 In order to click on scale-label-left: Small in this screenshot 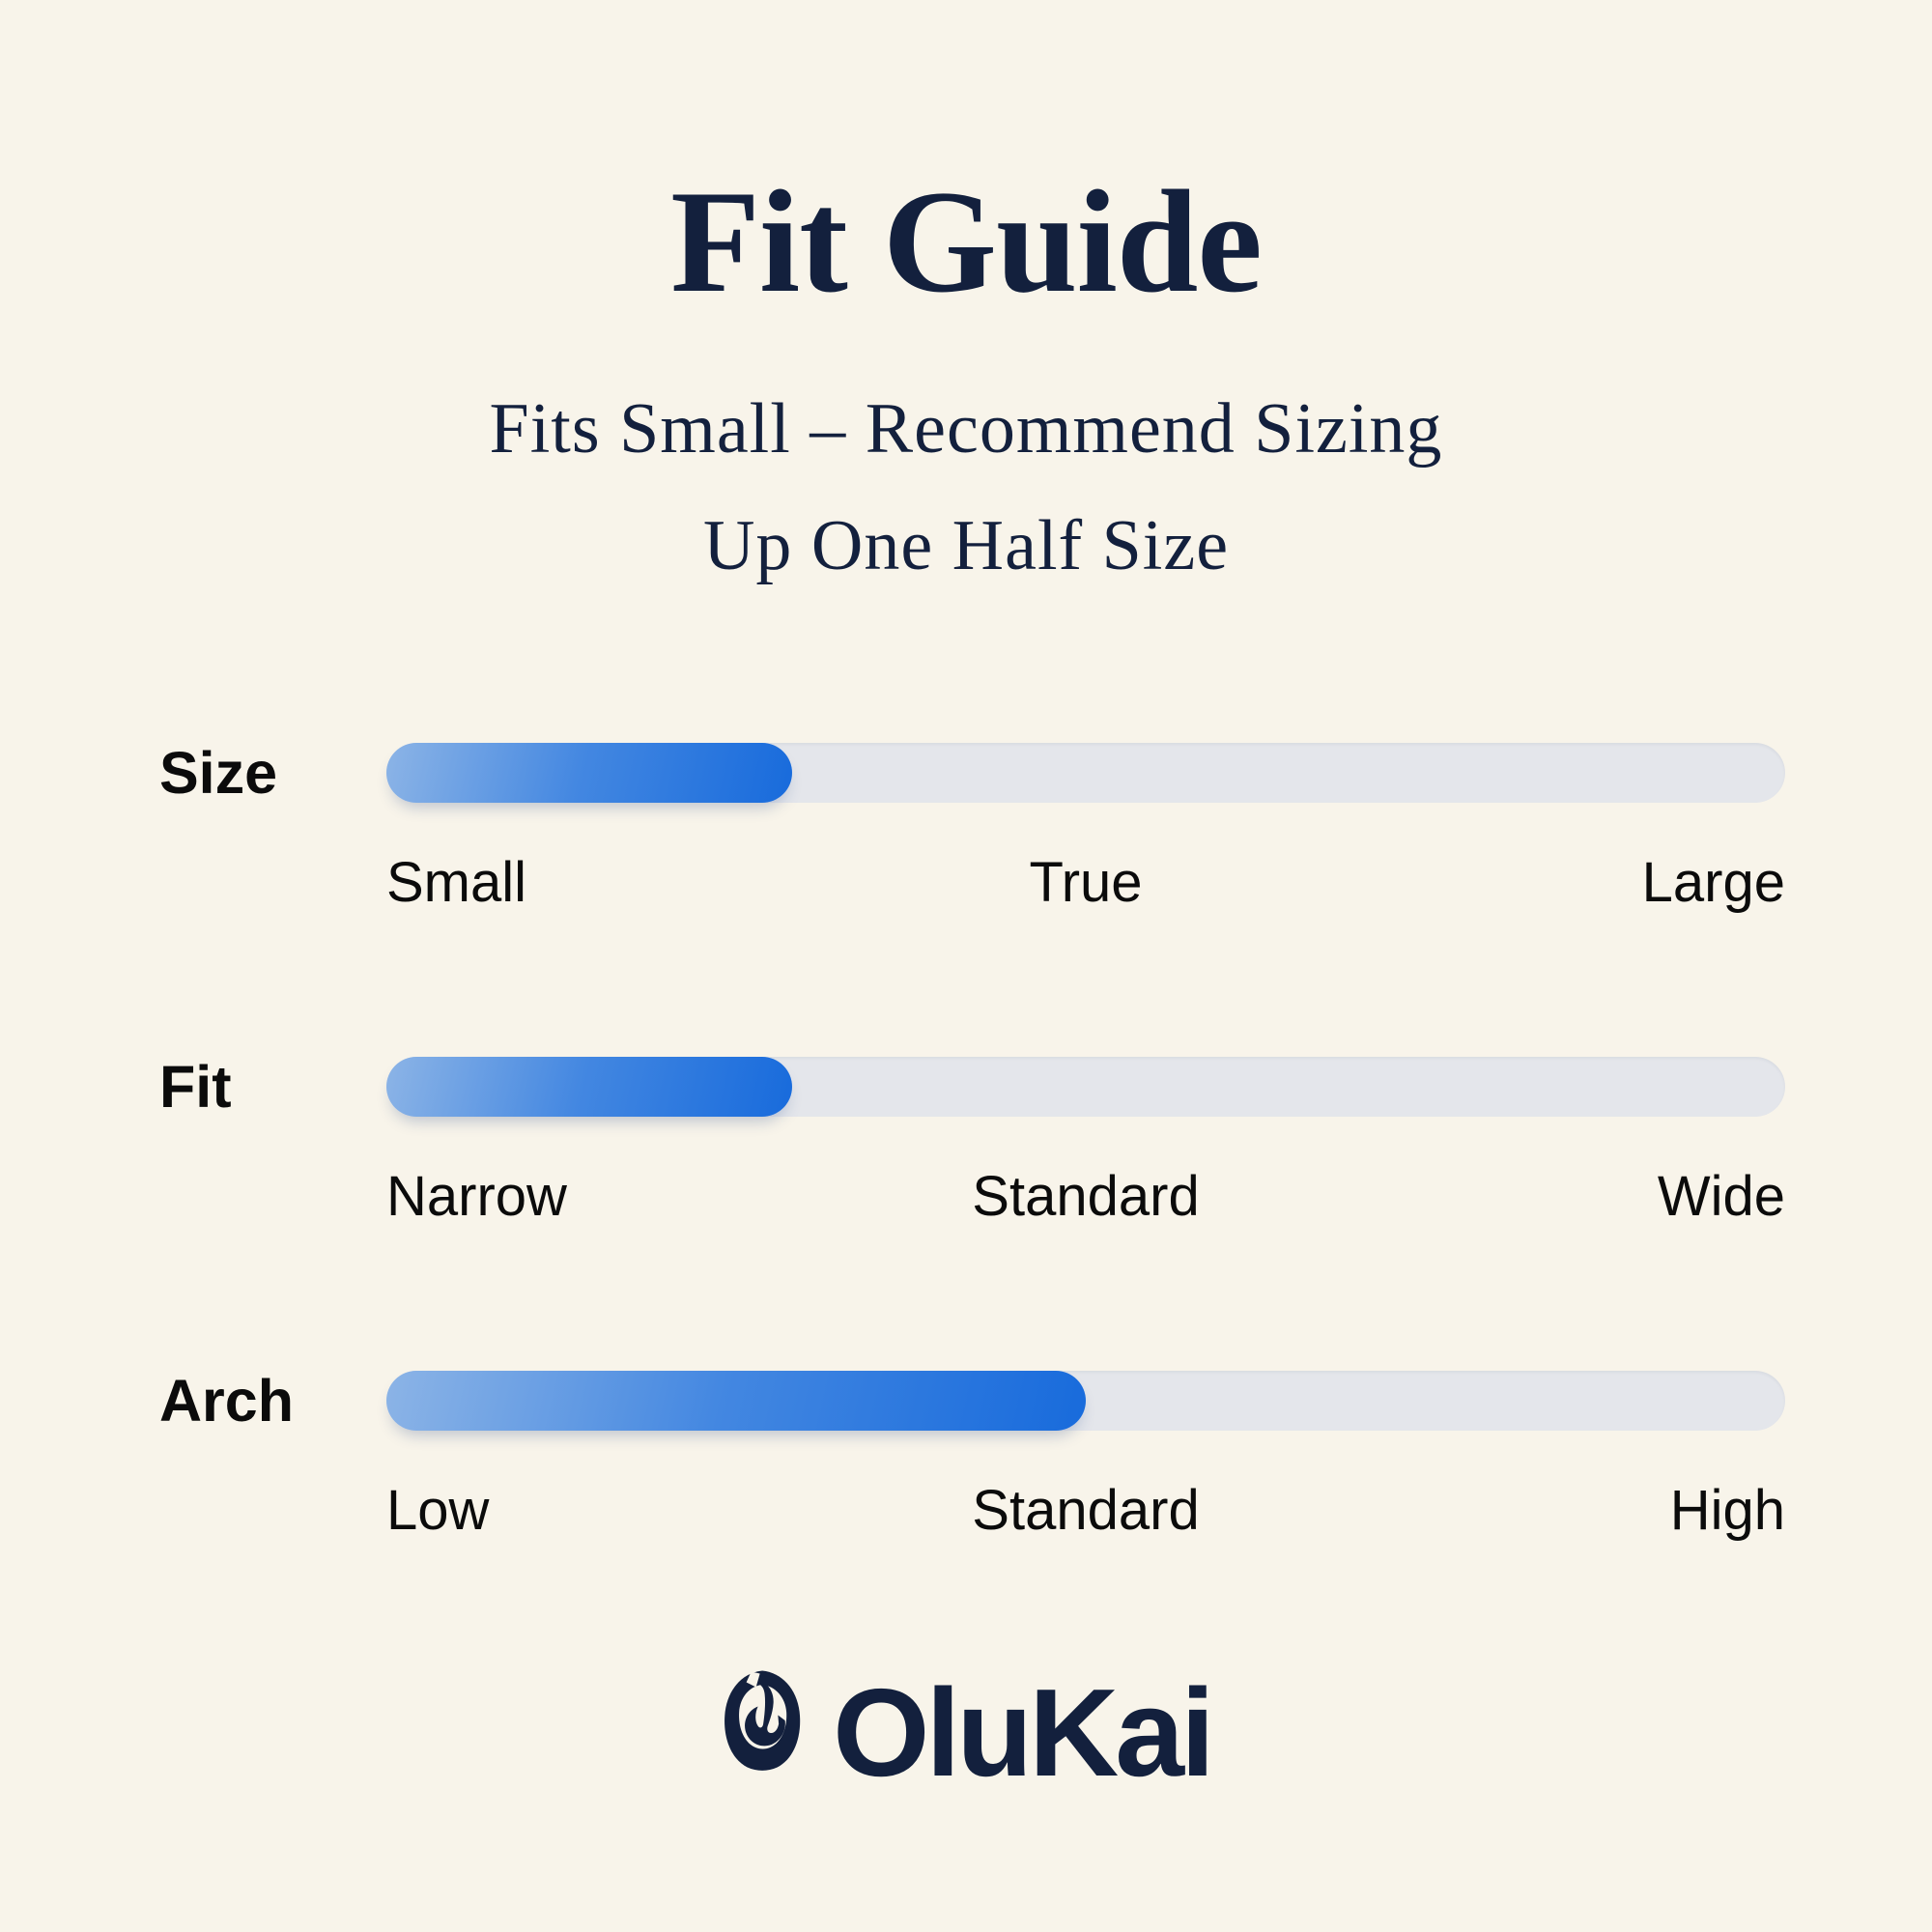, I will do `click(456, 882)`.